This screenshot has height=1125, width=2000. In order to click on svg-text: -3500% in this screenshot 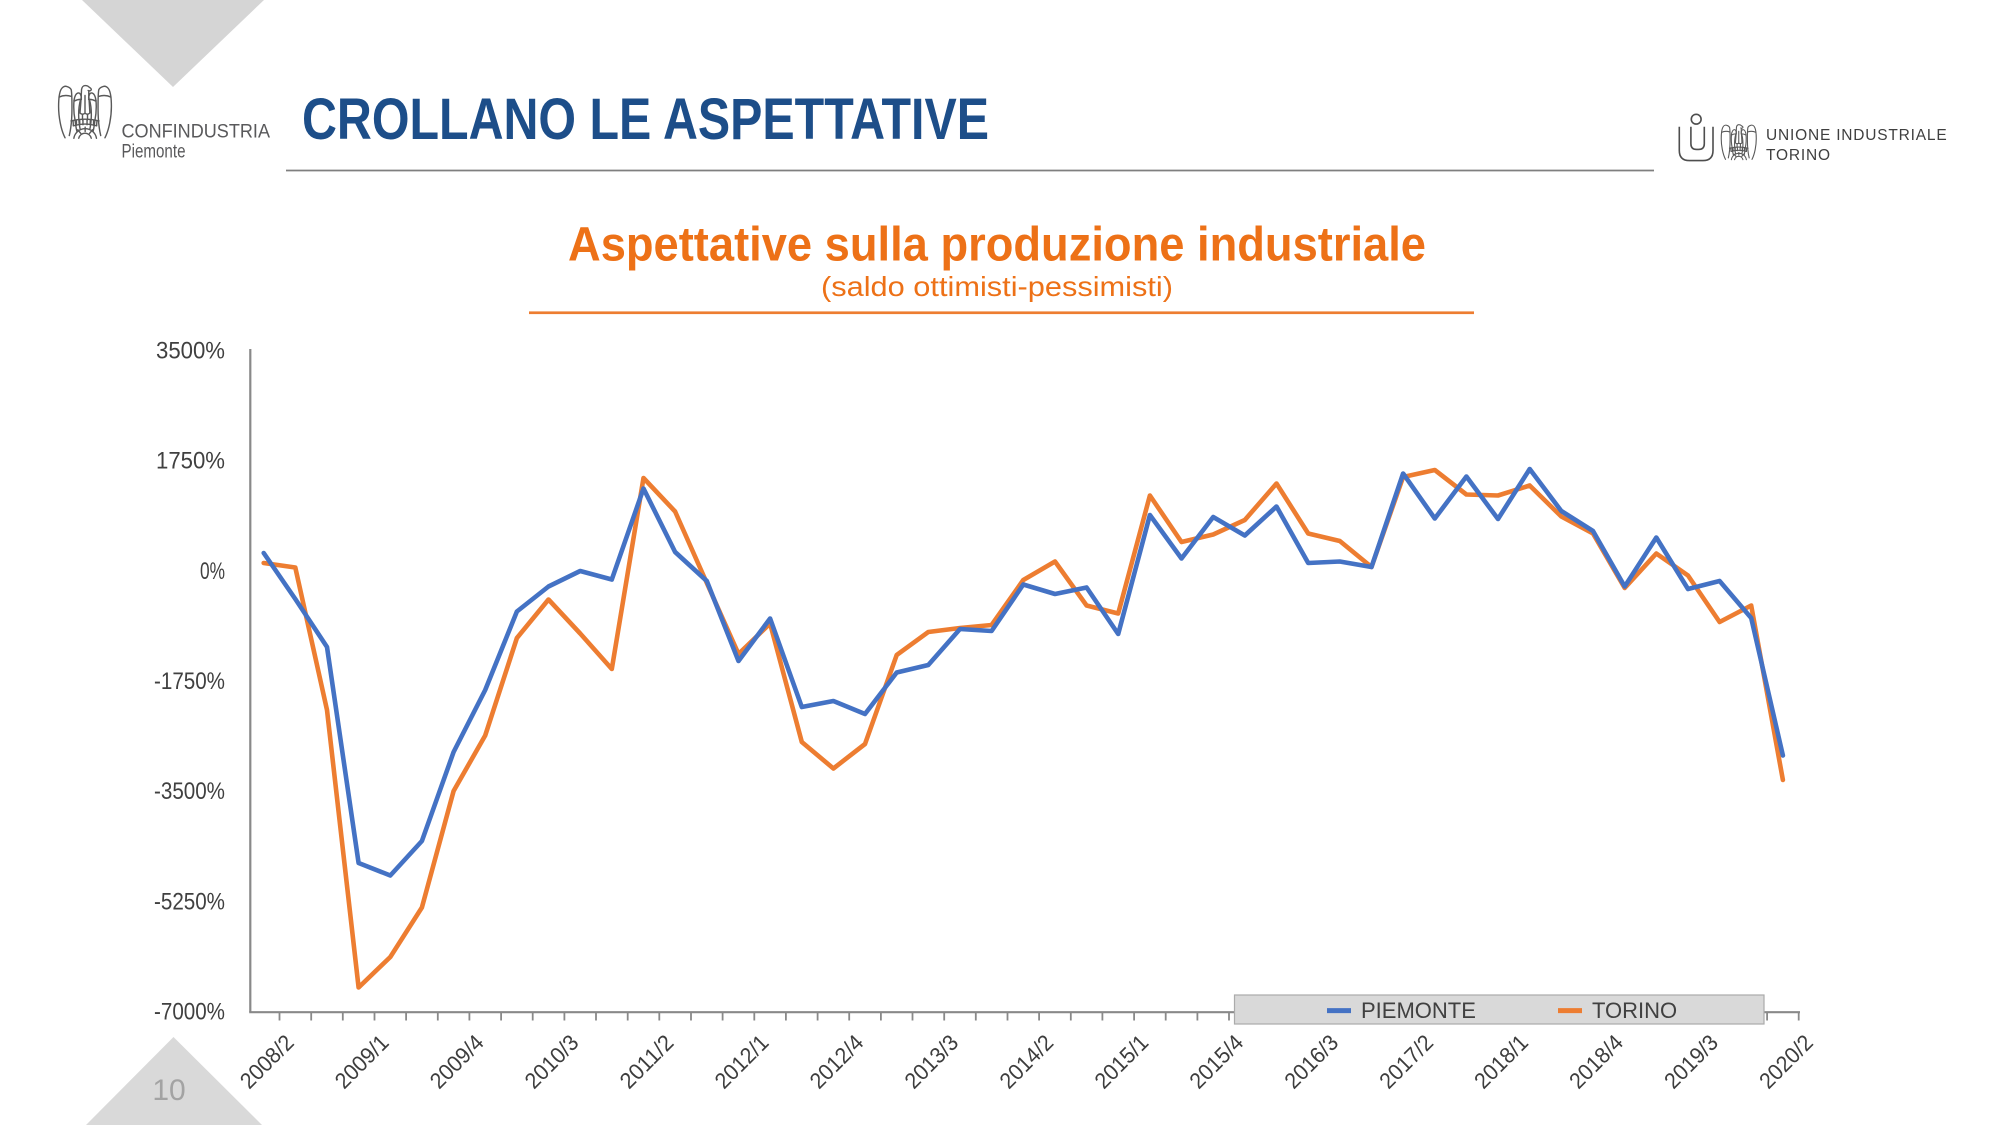, I will do `click(189, 791)`.